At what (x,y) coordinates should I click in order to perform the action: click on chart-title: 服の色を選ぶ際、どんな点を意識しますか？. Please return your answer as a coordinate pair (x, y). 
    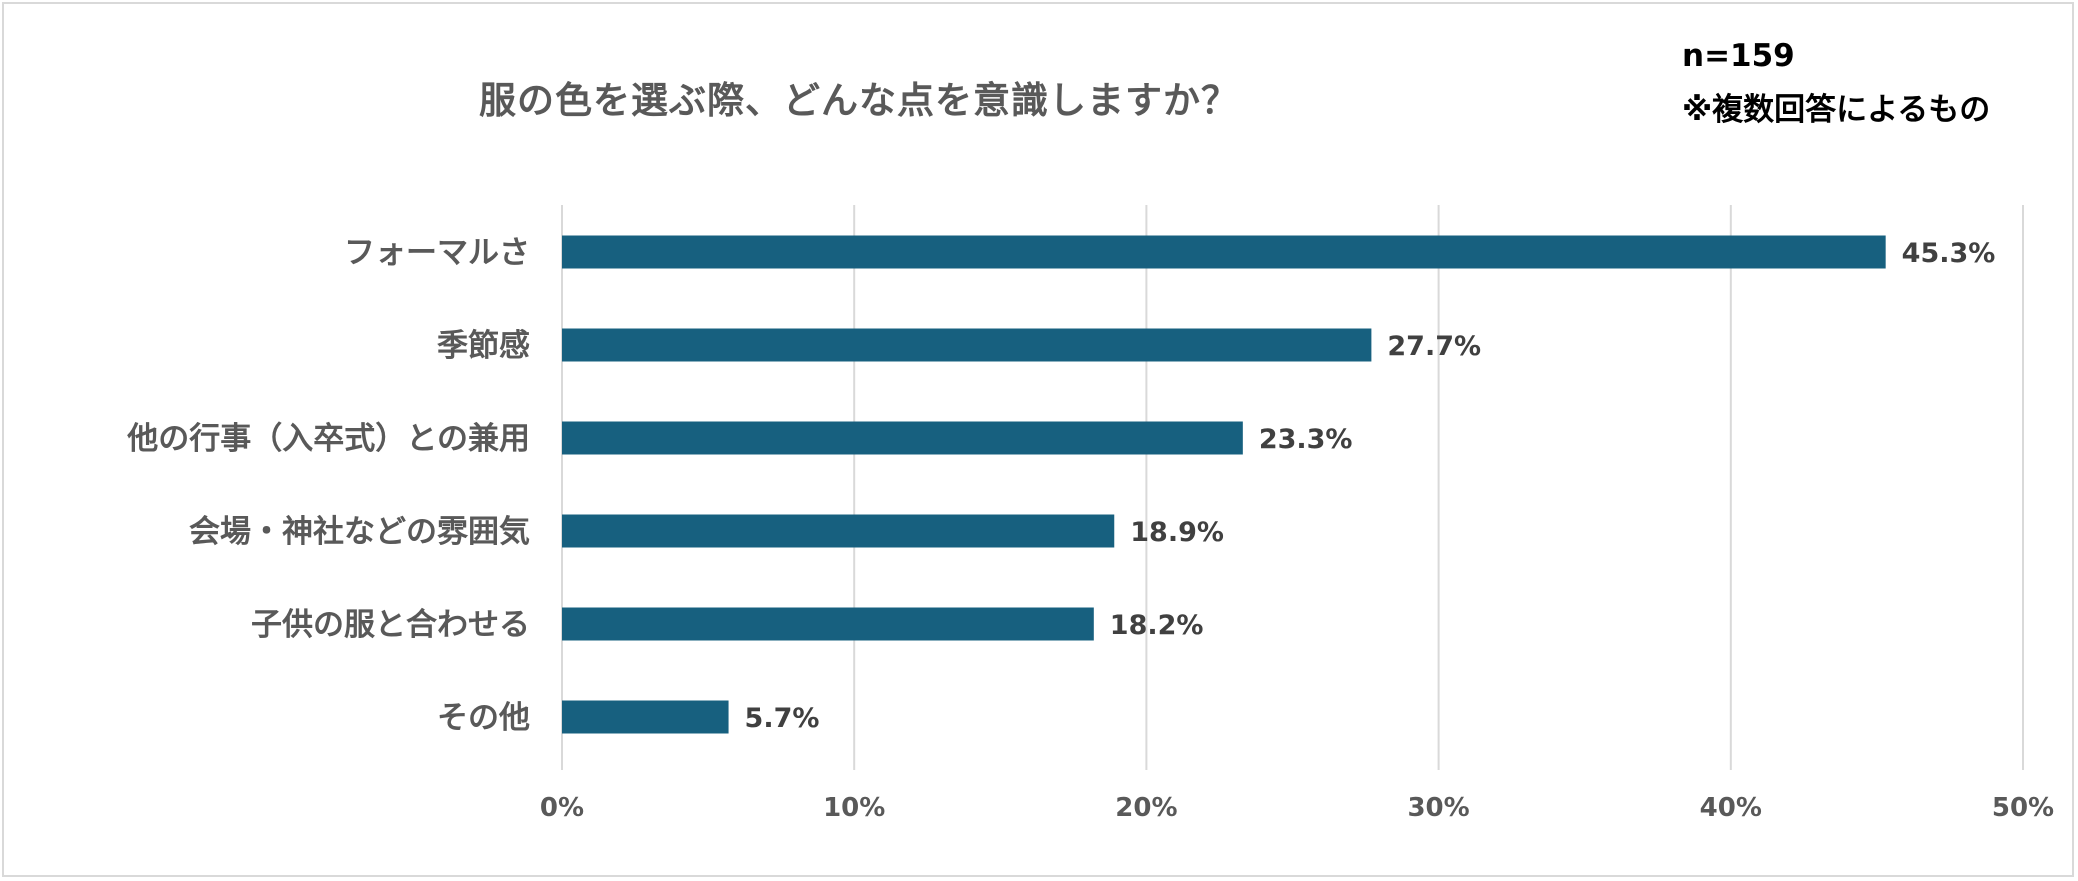
    Looking at the image, I should click on (859, 100).